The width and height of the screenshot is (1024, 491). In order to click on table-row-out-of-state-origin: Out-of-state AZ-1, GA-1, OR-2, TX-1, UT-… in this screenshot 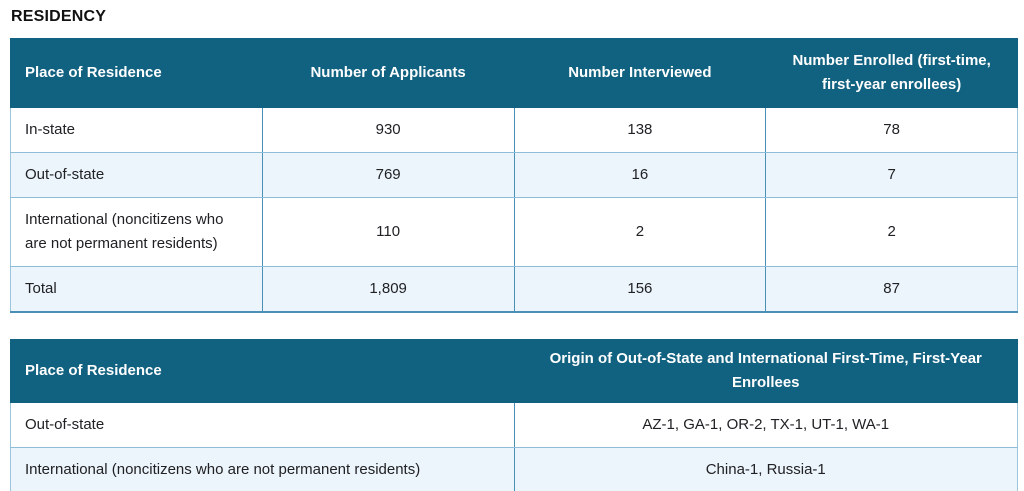, I will do `click(514, 425)`.